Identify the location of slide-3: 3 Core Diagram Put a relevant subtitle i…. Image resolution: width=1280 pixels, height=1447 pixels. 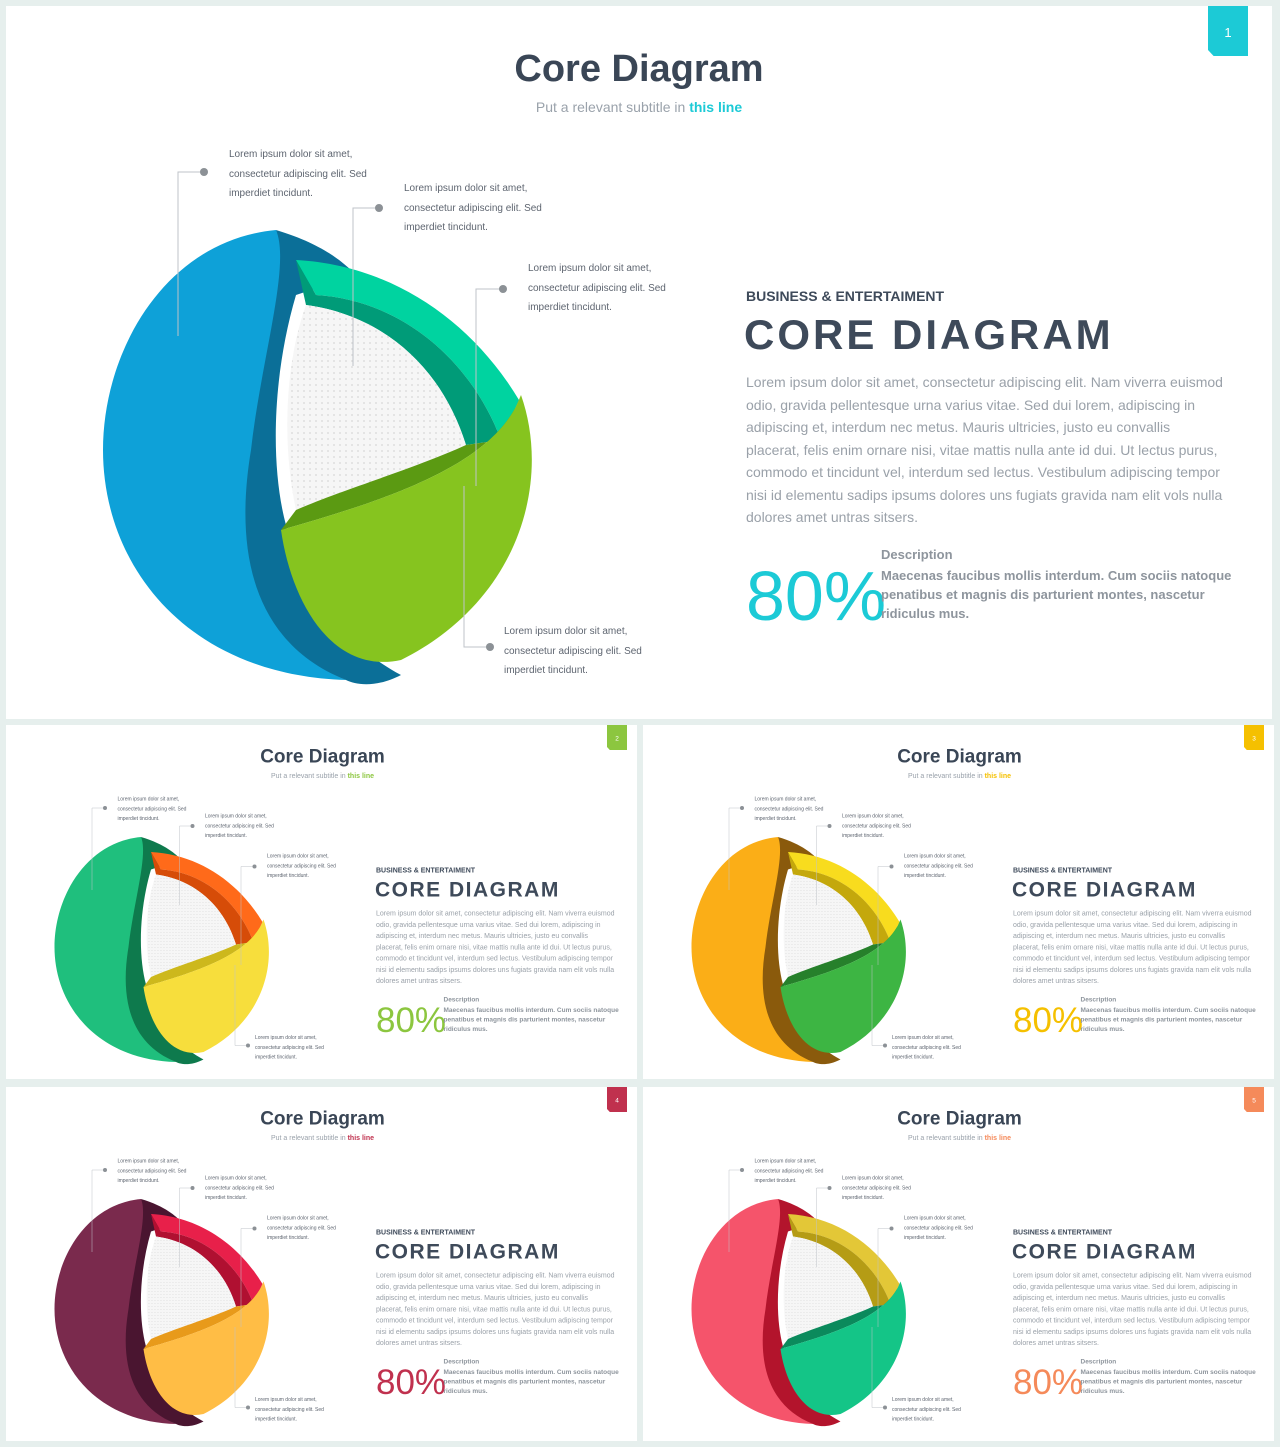
(958, 902).